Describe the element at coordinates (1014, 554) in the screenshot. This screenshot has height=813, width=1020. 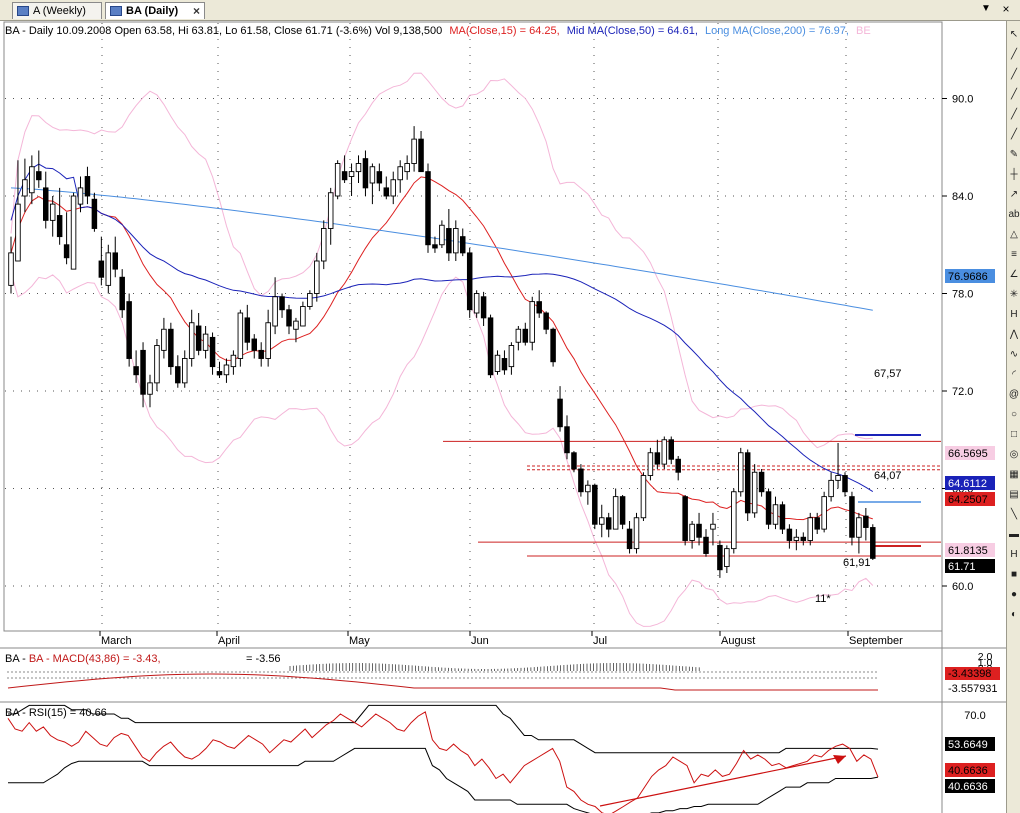
I see `high-low-tool-icon: H` at that location.